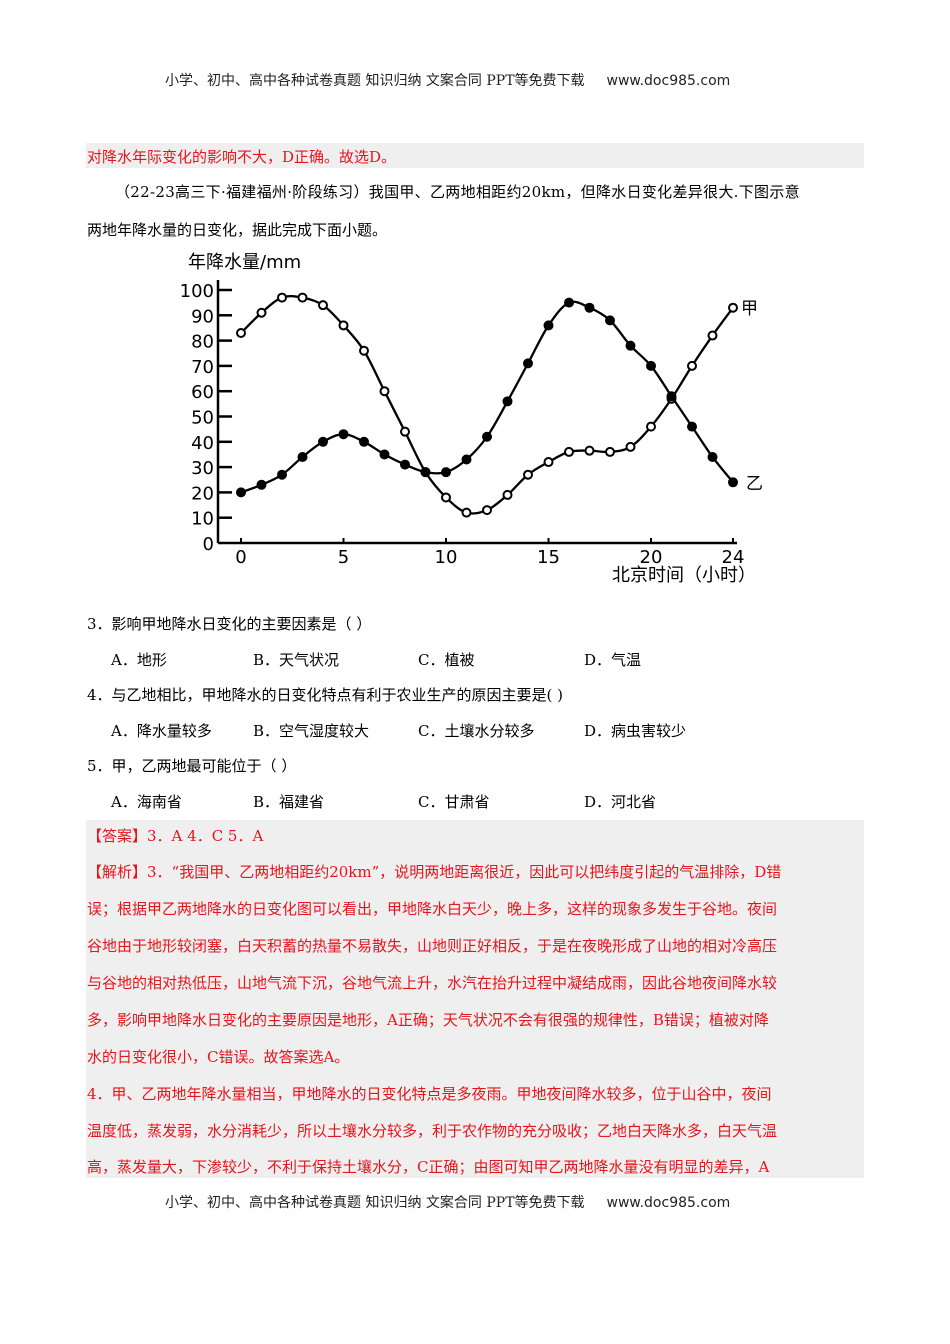  Describe the element at coordinates (202, 443) in the screenshot. I see `y-tick-label: 40` at that location.